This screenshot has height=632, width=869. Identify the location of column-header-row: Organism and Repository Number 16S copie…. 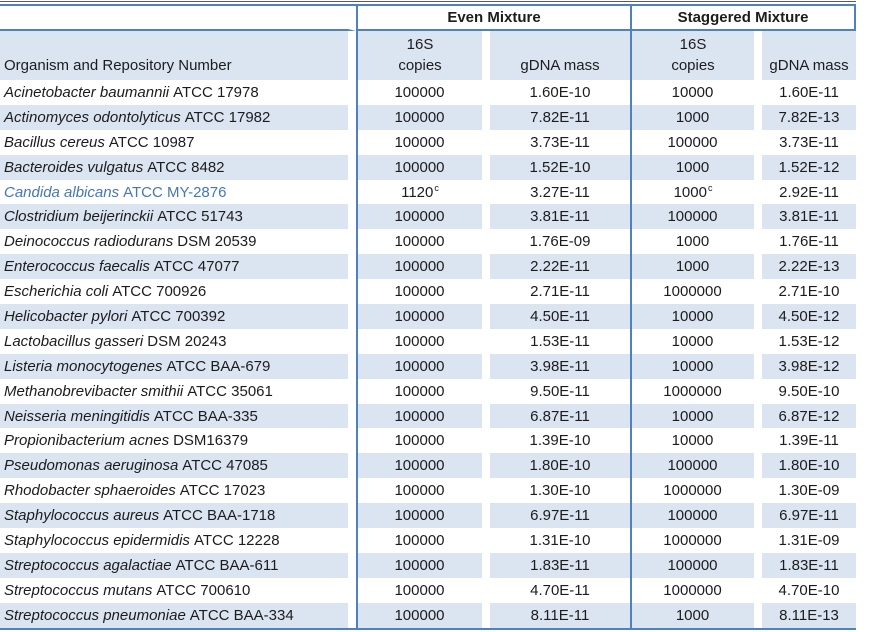
(428, 55).